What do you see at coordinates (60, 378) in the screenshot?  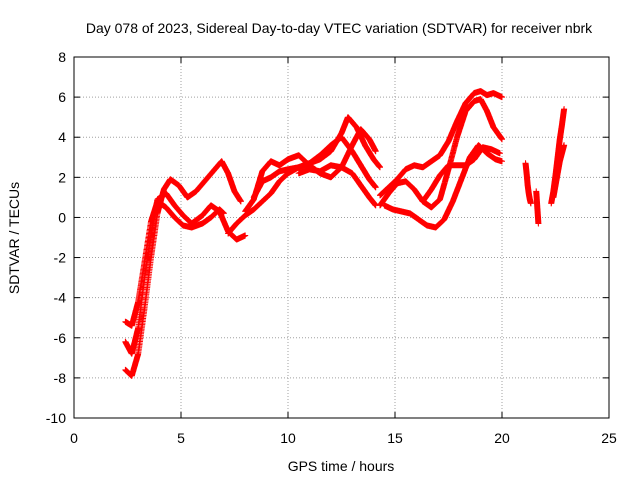 I see `y-tick-label: -8` at bounding box center [60, 378].